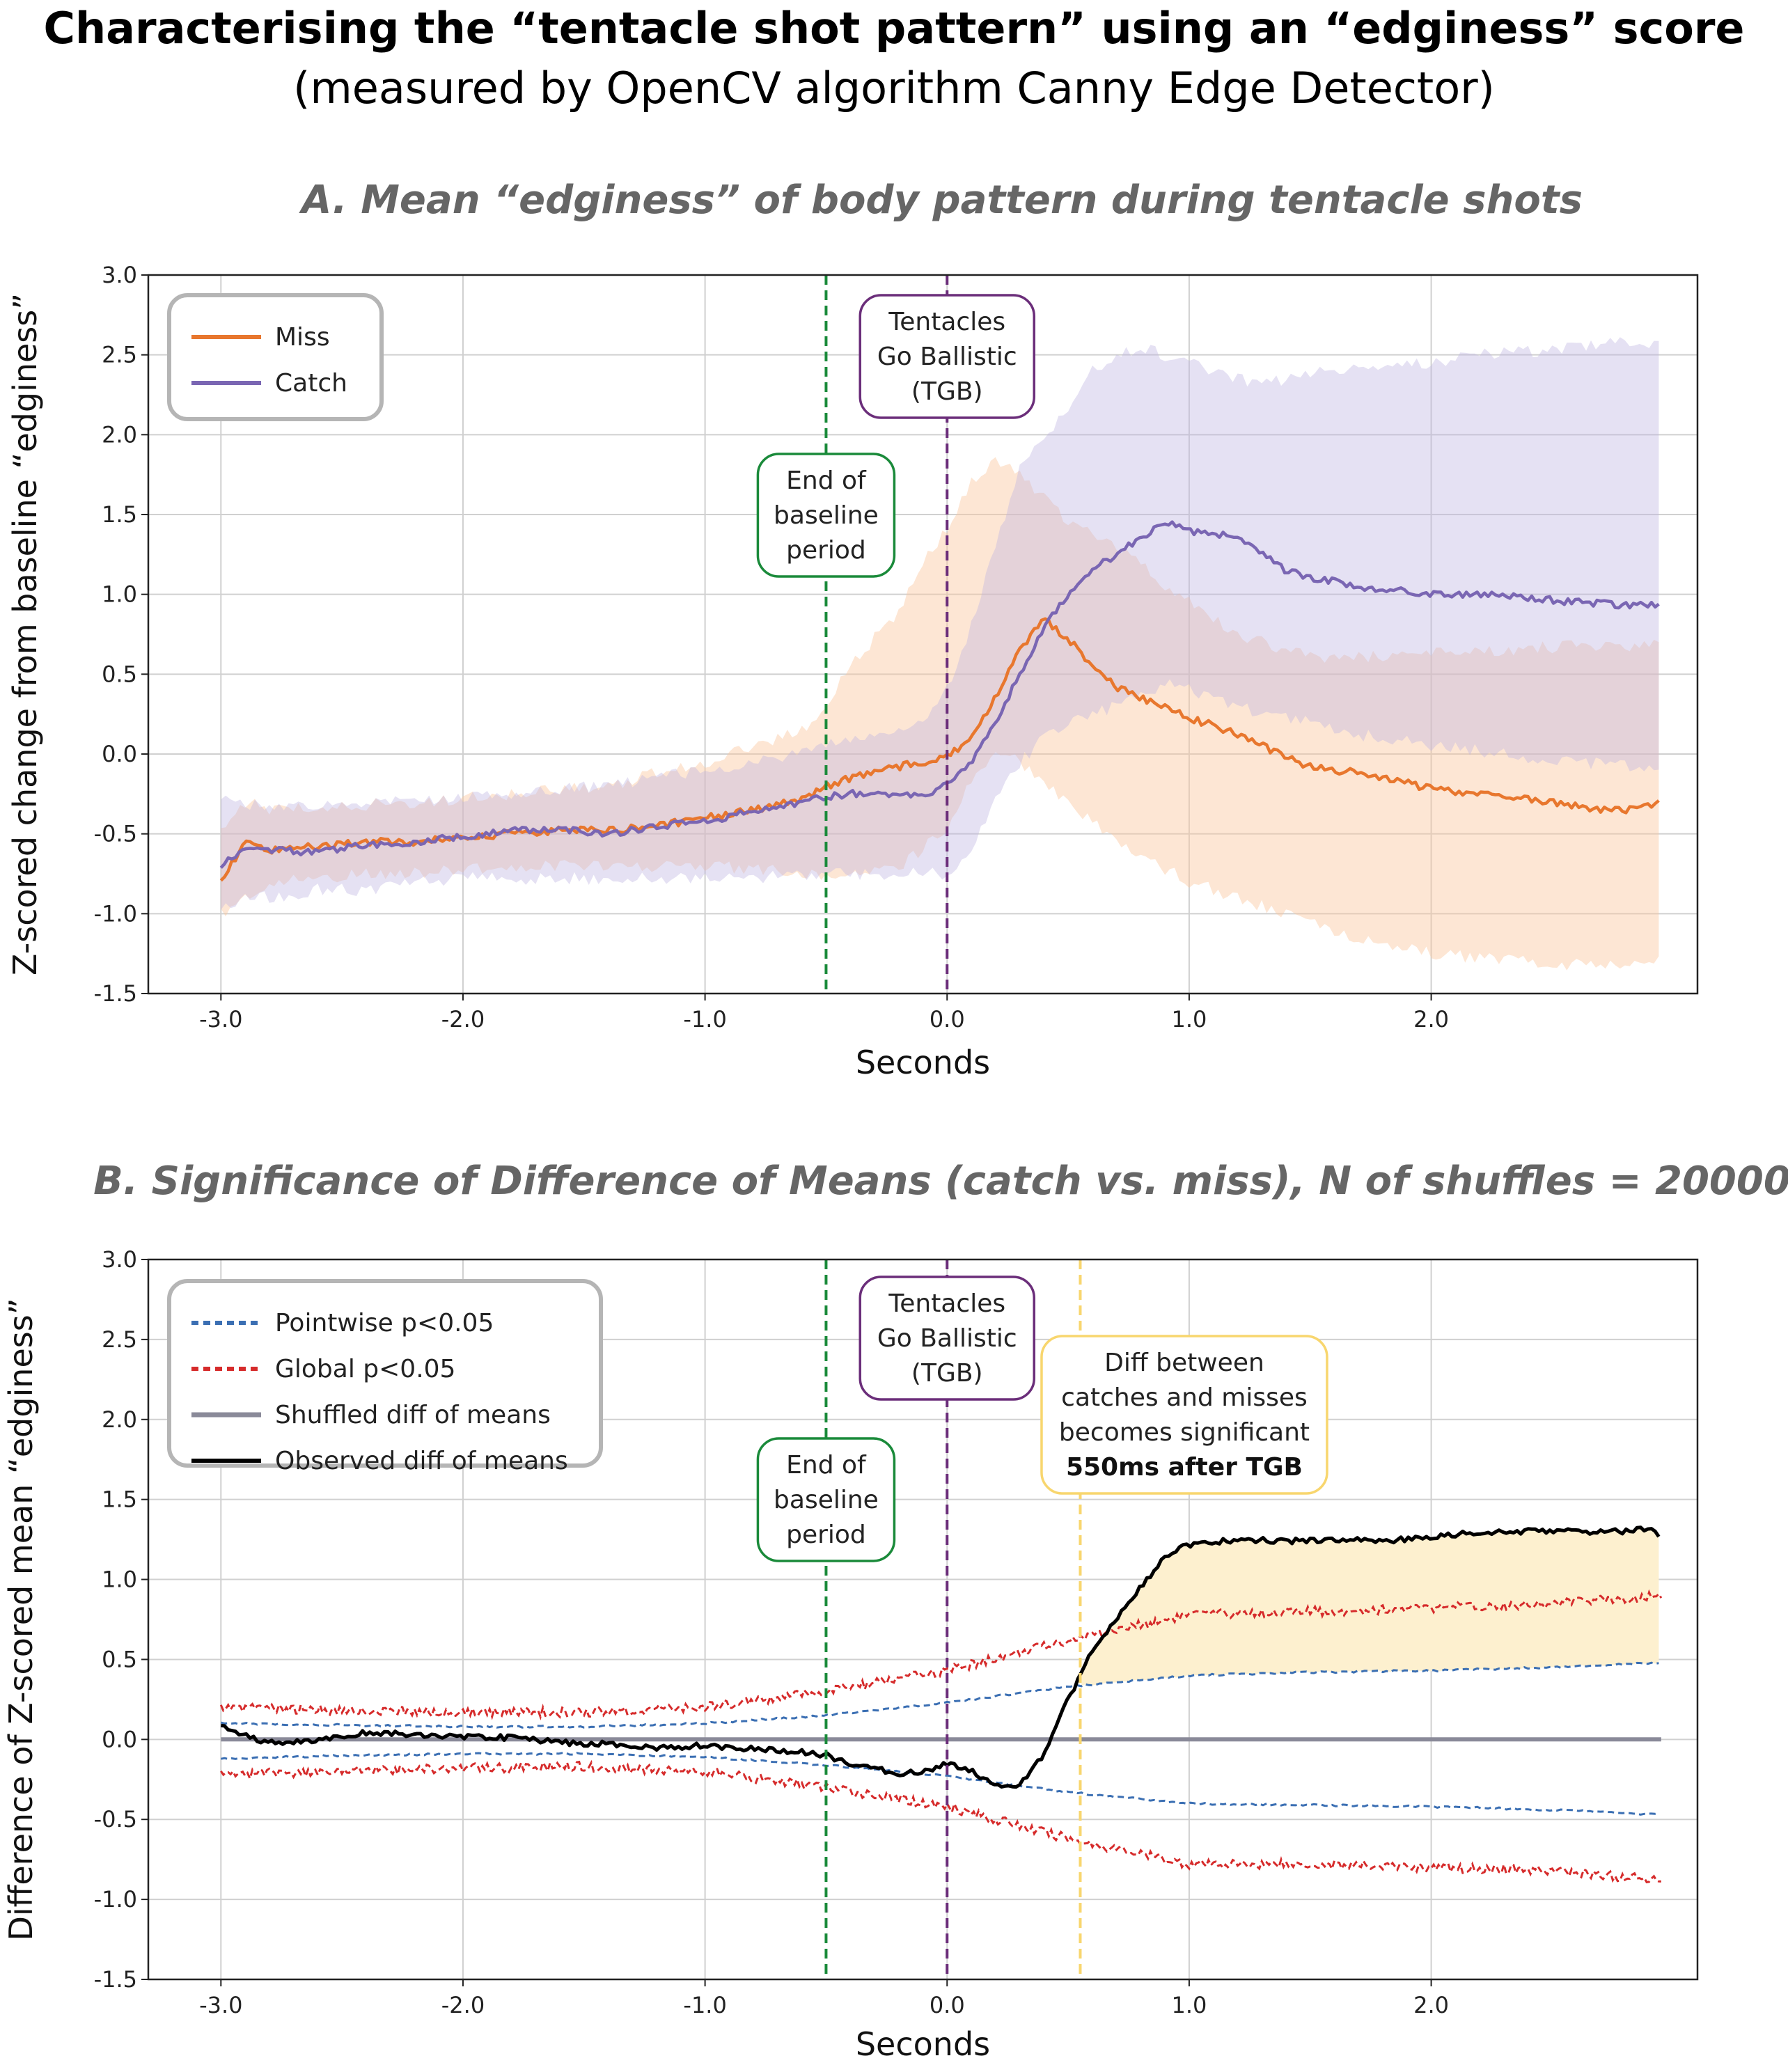  I want to click on panel-b-data-layer, so click(941, 1704).